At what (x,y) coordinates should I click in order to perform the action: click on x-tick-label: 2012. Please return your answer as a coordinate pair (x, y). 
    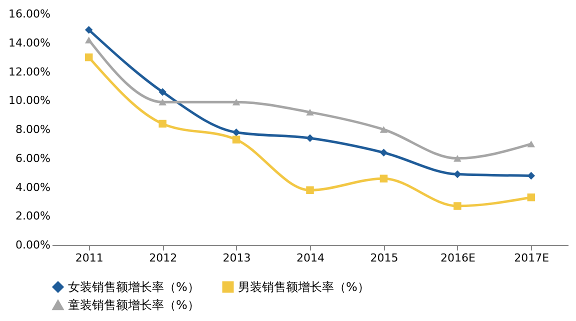
    Looking at the image, I should click on (163, 258).